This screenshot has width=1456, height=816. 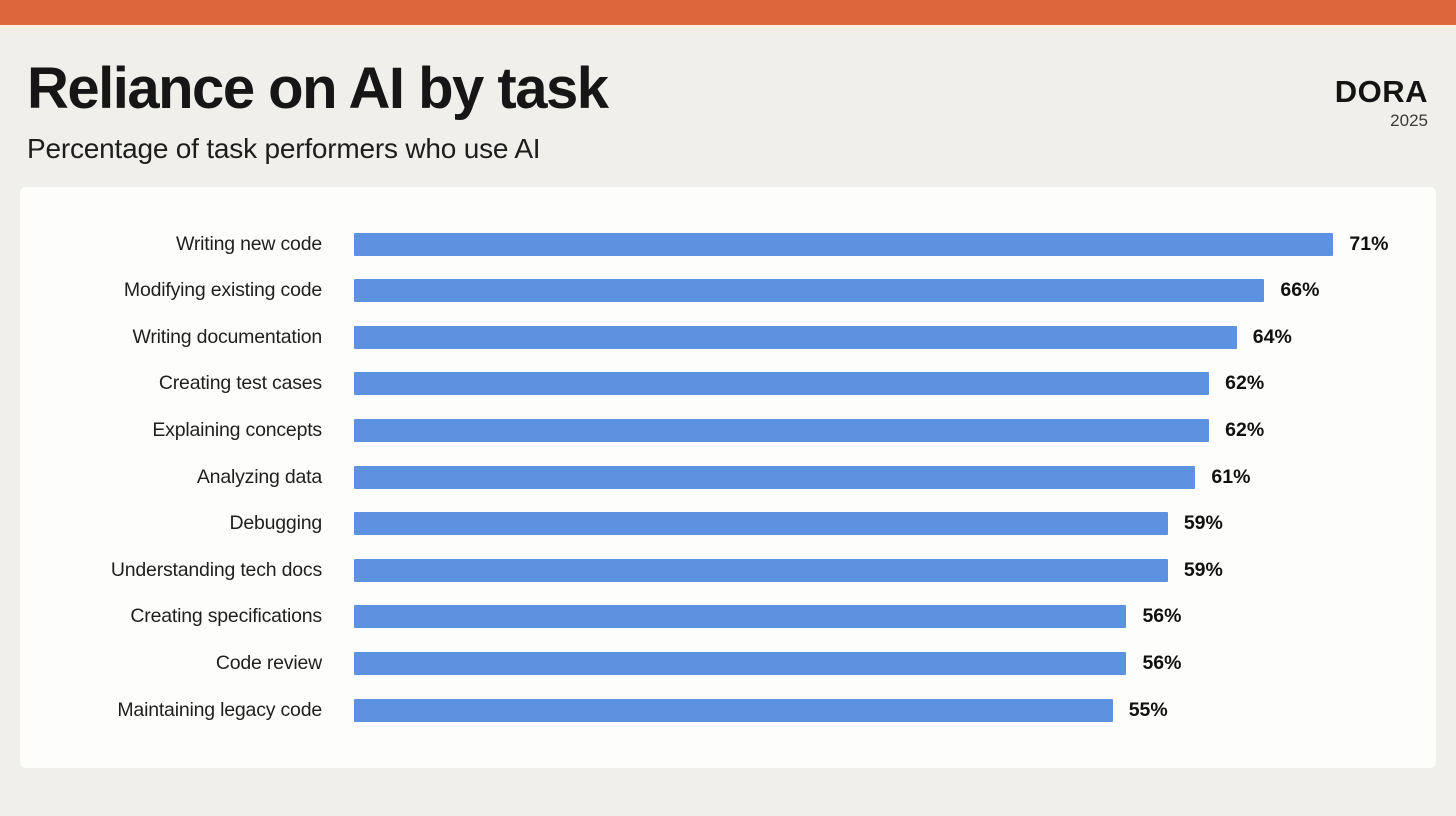 I want to click on accent-top-bar-glow, so click(x=728, y=29).